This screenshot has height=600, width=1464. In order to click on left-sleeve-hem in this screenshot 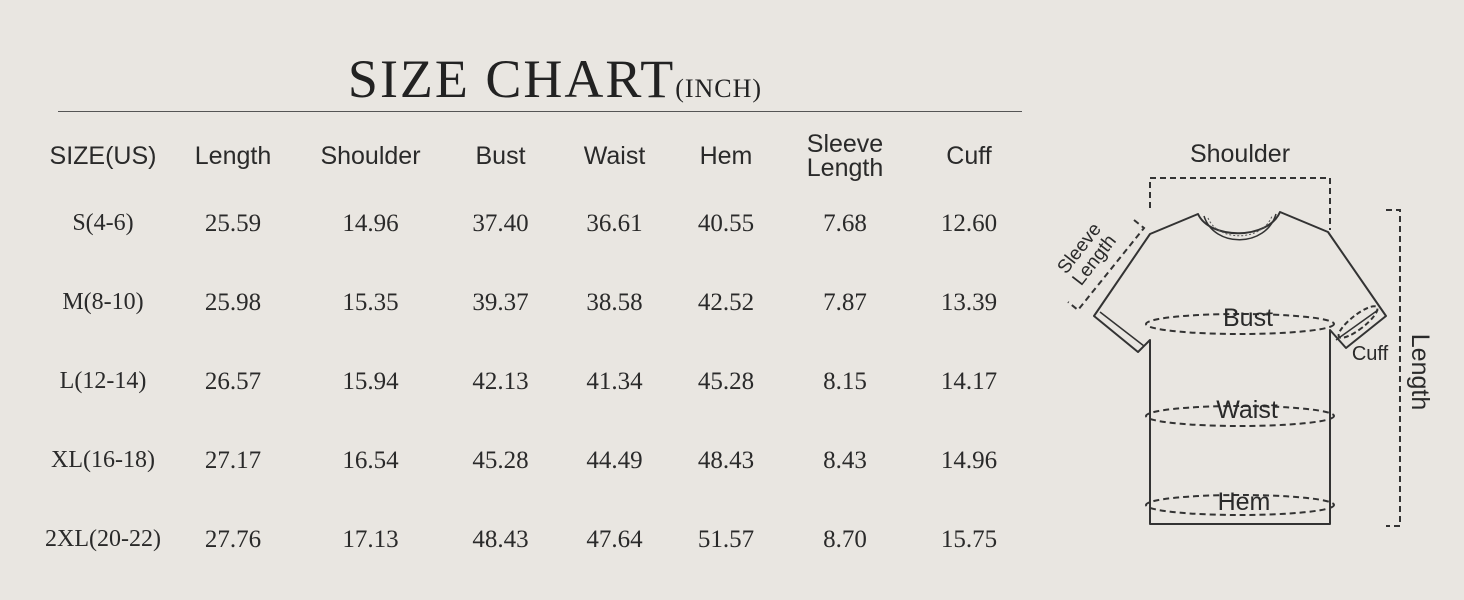, I will do `click(1122, 329)`.